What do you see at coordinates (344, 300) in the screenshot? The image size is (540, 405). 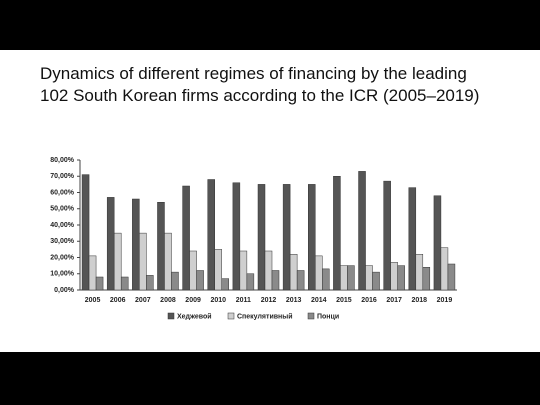 I see `x-tick-label: 2015` at bounding box center [344, 300].